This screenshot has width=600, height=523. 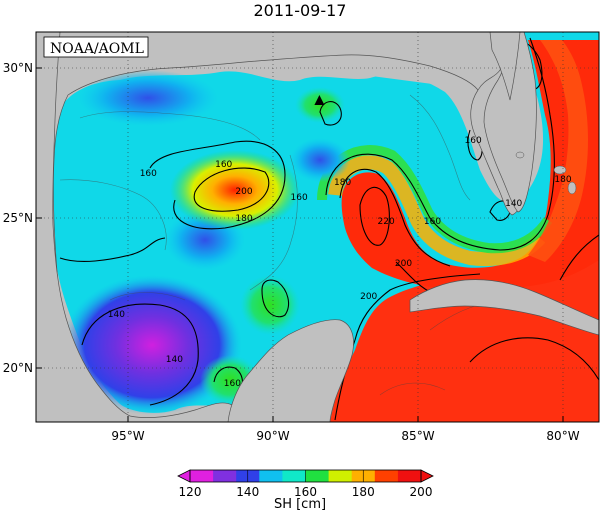 I want to click on longitude-axis: 95°W 90°W 85°W 80°W, so click(x=345, y=429).